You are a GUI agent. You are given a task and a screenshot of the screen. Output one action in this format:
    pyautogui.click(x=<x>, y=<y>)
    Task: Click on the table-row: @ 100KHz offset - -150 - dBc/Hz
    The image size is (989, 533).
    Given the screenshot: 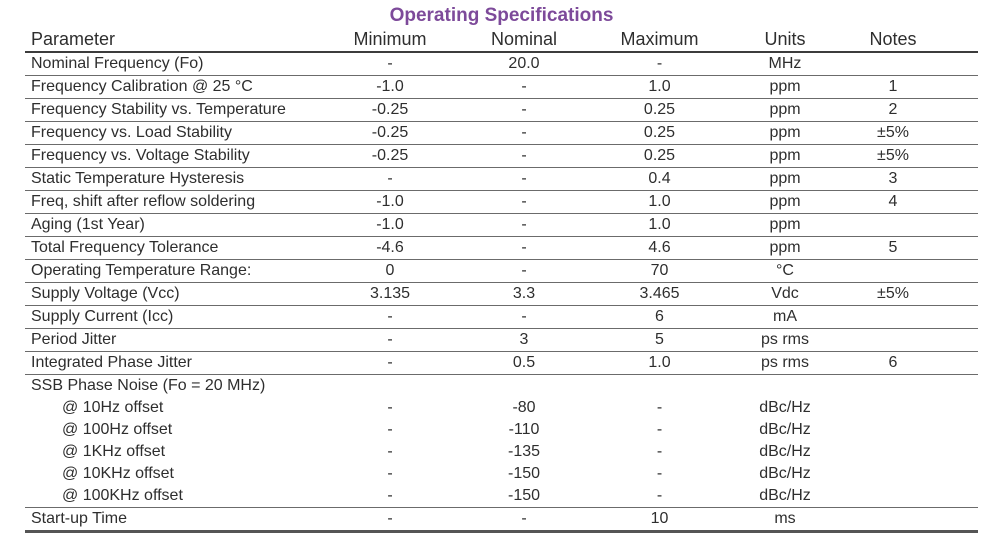 What is the action you would take?
    pyautogui.click(x=501, y=496)
    